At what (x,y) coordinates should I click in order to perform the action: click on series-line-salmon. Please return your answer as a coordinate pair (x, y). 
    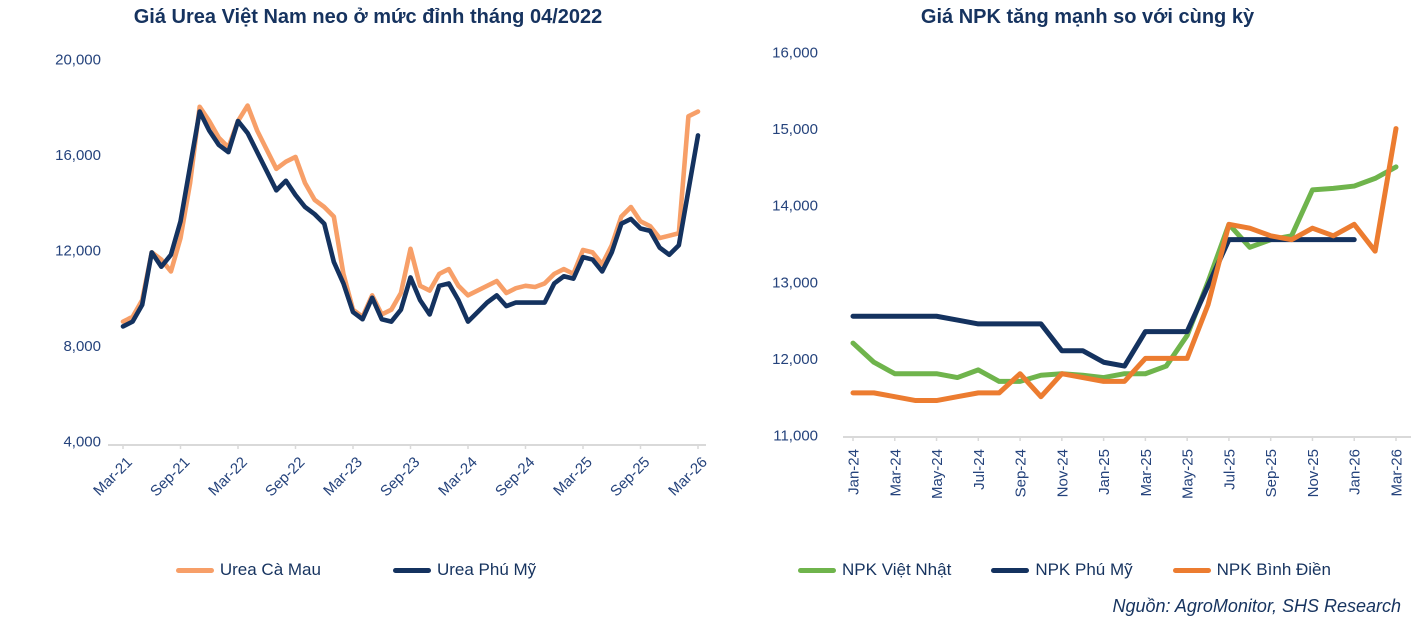
    Looking at the image, I should click on (410, 213).